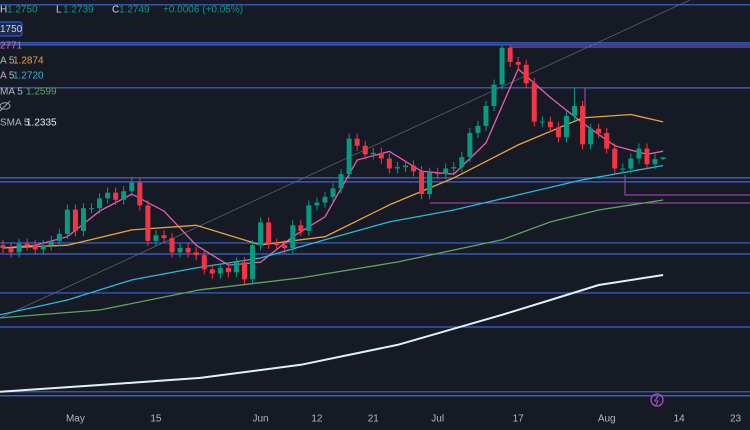 Image resolution: width=750 pixels, height=430 pixels. What do you see at coordinates (41, 92) in the screenshot?
I see `legend-value: 1.2599` at bounding box center [41, 92].